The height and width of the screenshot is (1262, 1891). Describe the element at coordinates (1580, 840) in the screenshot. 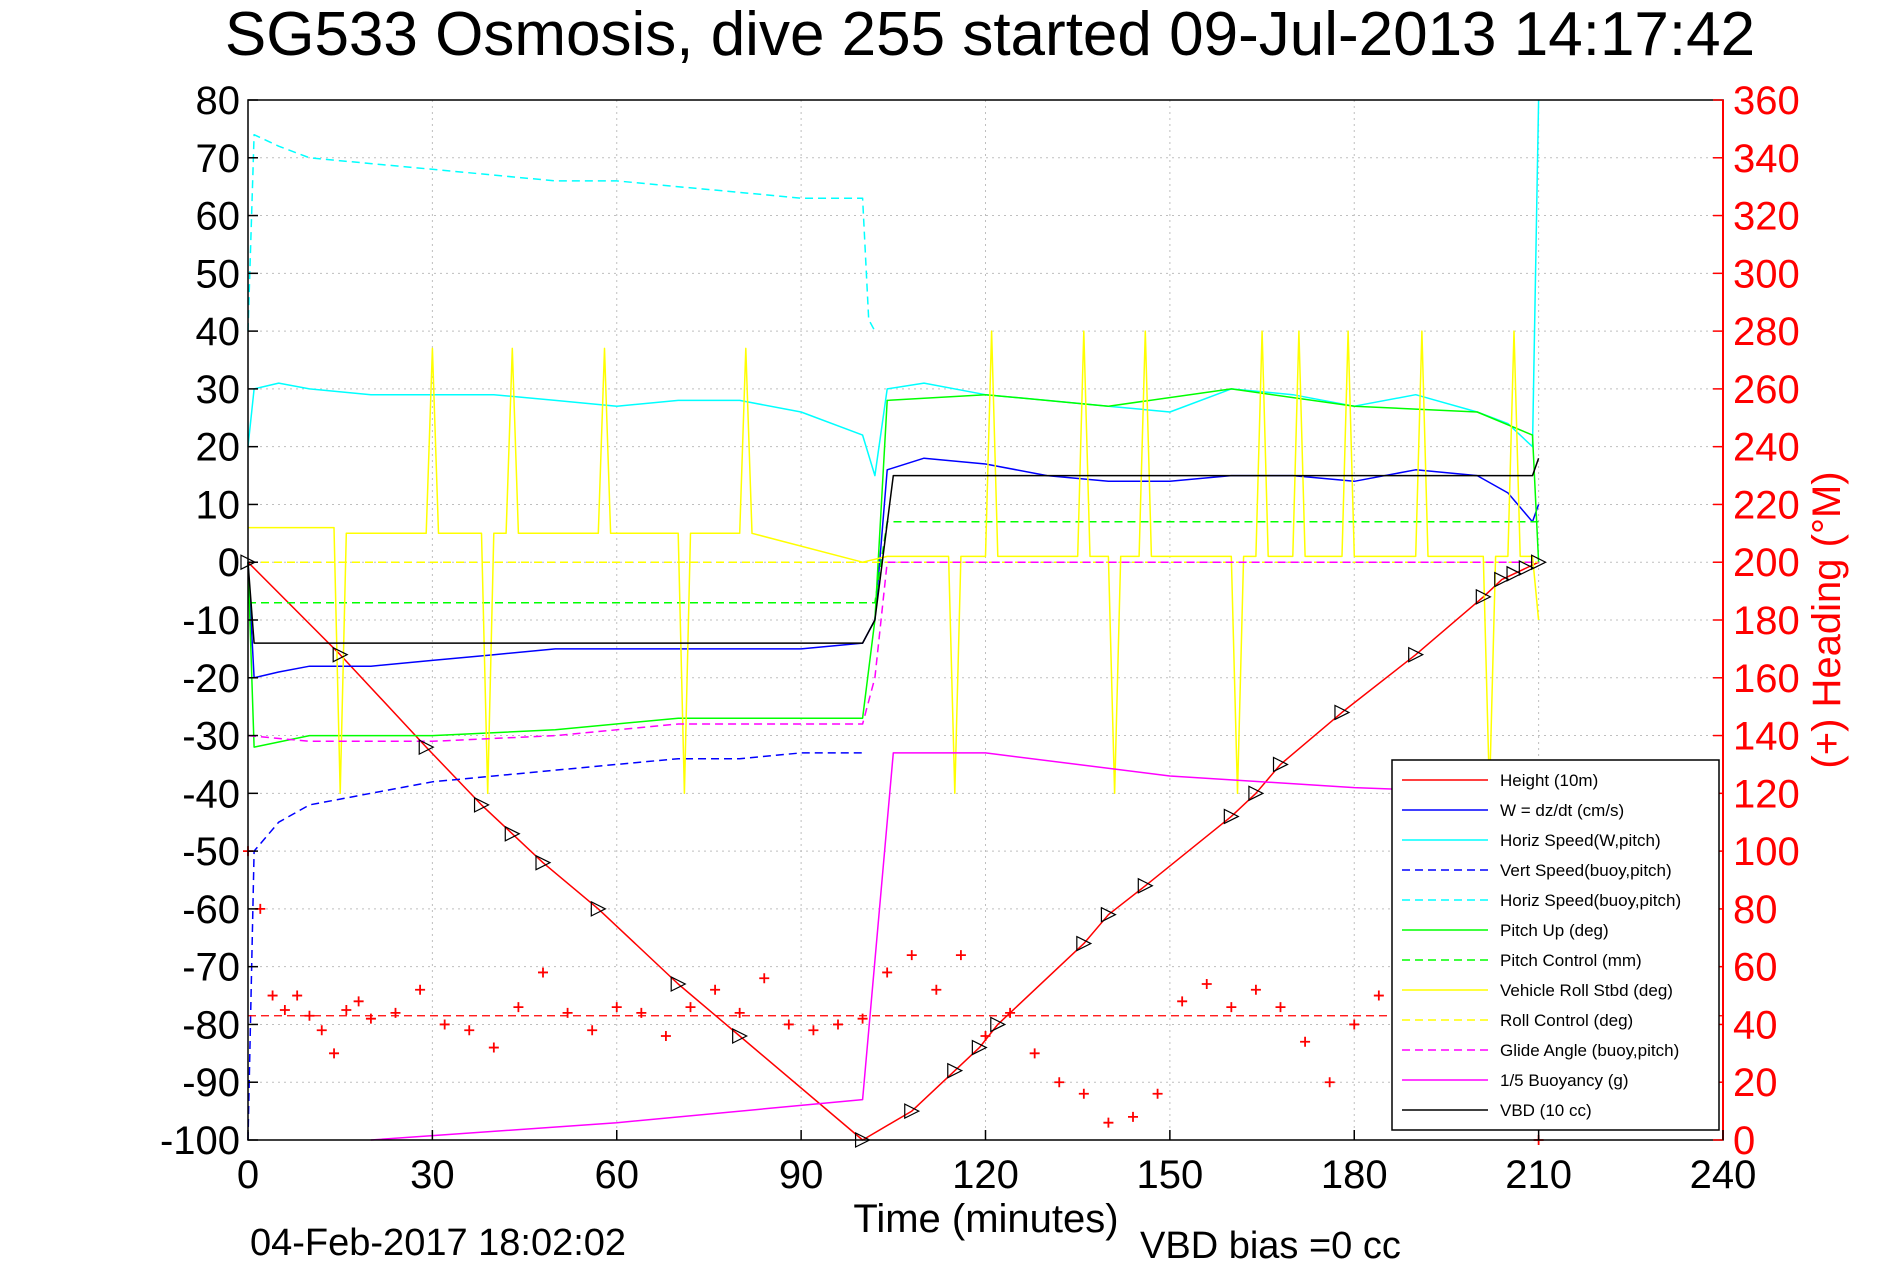

I see `legend-entry: Horiz Speed(W,pitch)` at that location.